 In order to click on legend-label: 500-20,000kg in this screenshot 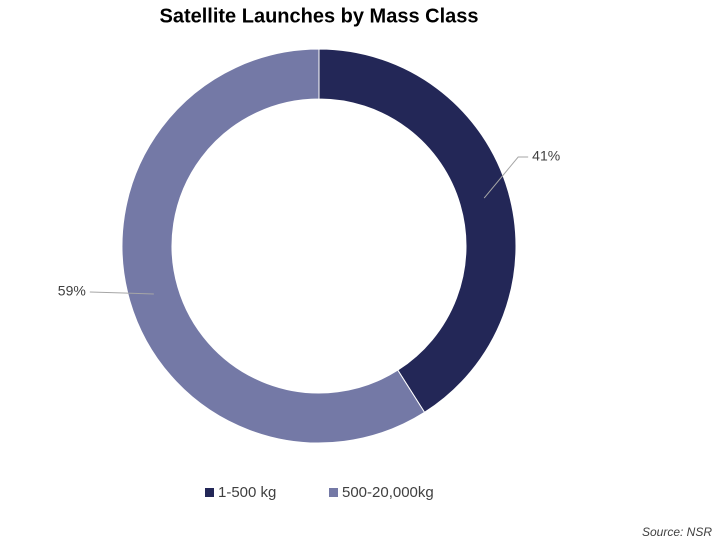, I will do `click(388, 492)`.